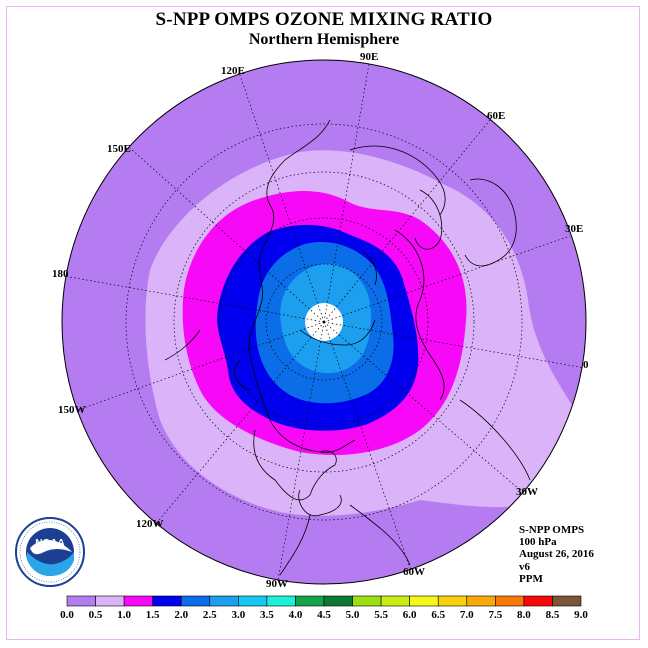  Describe the element at coordinates (67, 615) in the screenshot. I see `colorbar-tick-label: 0.0` at that location.